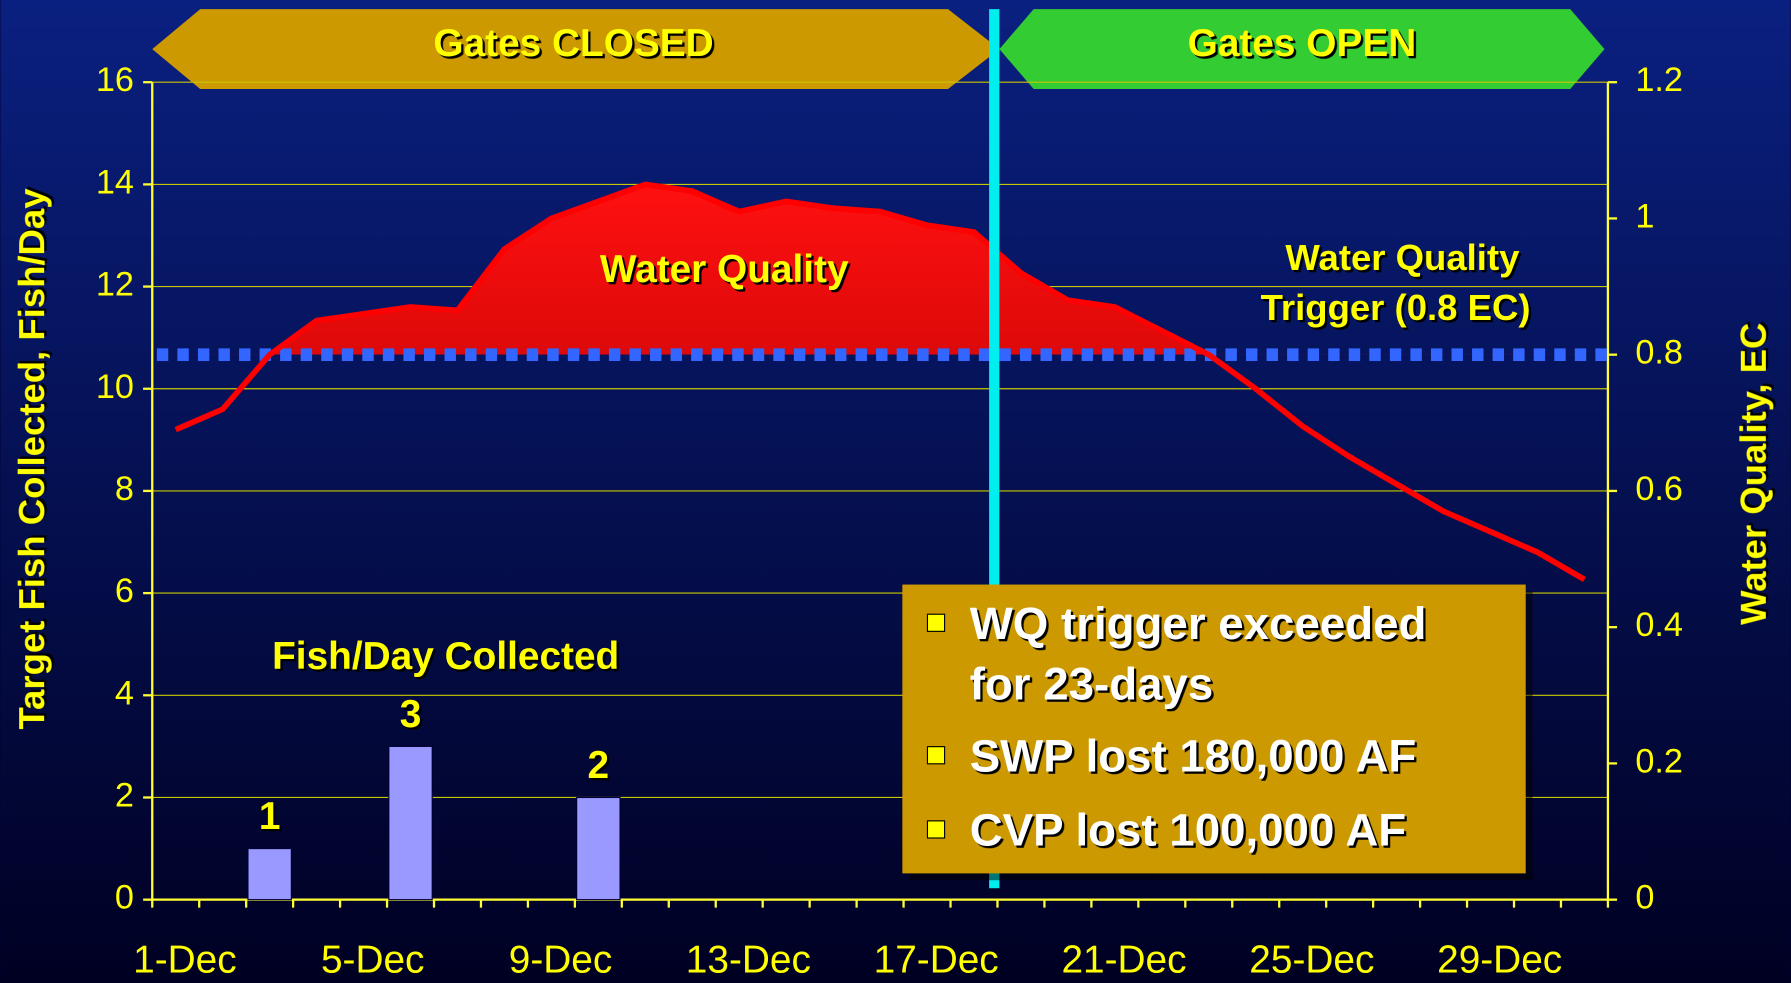 This screenshot has height=983, width=1791. Describe the element at coordinates (124, 693) in the screenshot. I see `y-tick-label: 4` at that location.